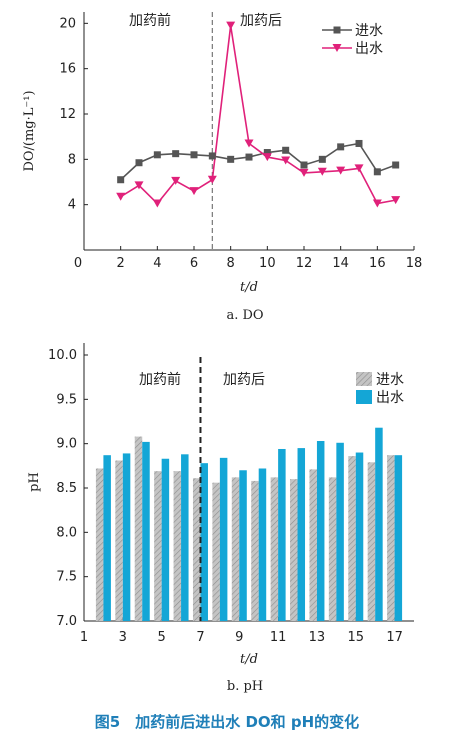 Image resolution: width=455 pixels, height=739 pixels. Describe the element at coordinates (78, 263) in the screenshot. I see `do-x-tick-label: 0` at that location.